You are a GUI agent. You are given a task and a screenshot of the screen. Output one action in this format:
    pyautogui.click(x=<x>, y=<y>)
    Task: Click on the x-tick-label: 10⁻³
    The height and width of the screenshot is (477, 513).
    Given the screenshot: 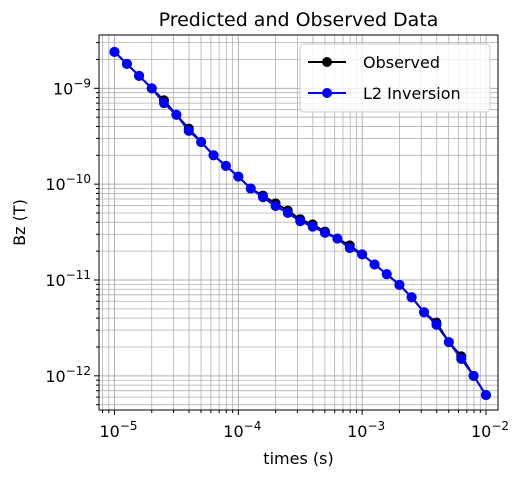 What is the action you would take?
    pyautogui.click(x=366, y=430)
    